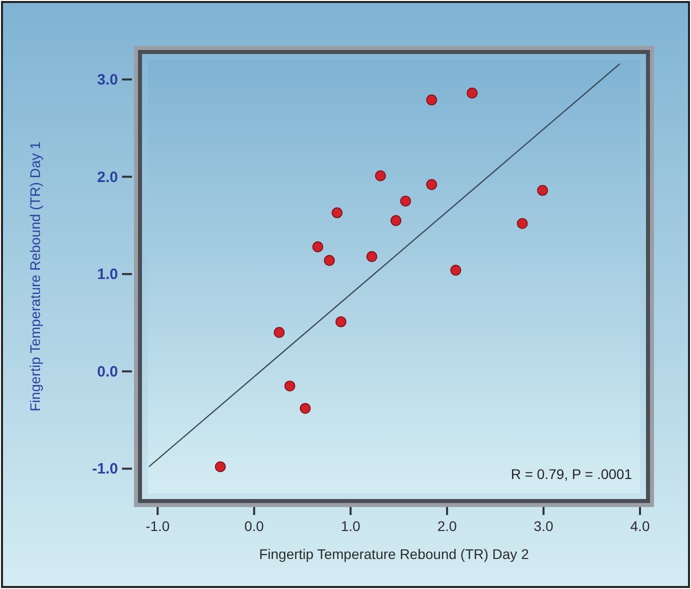  I want to click on x-tick-label: 4.0, so click(640, 526).